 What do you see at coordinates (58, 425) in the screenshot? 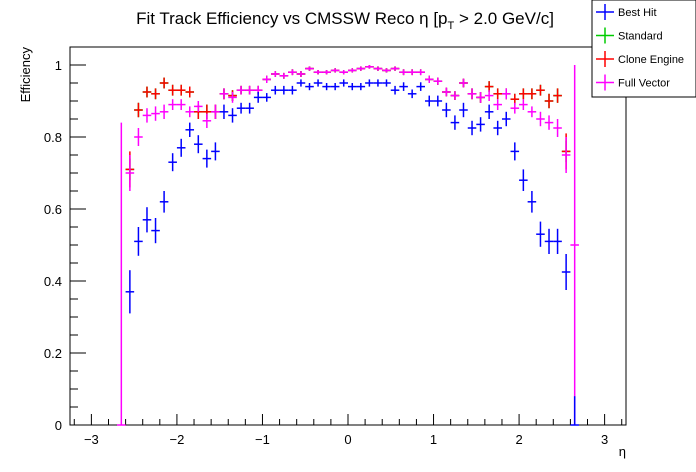
I see `y-tick-label: 0` at bounding box center [58, 425].